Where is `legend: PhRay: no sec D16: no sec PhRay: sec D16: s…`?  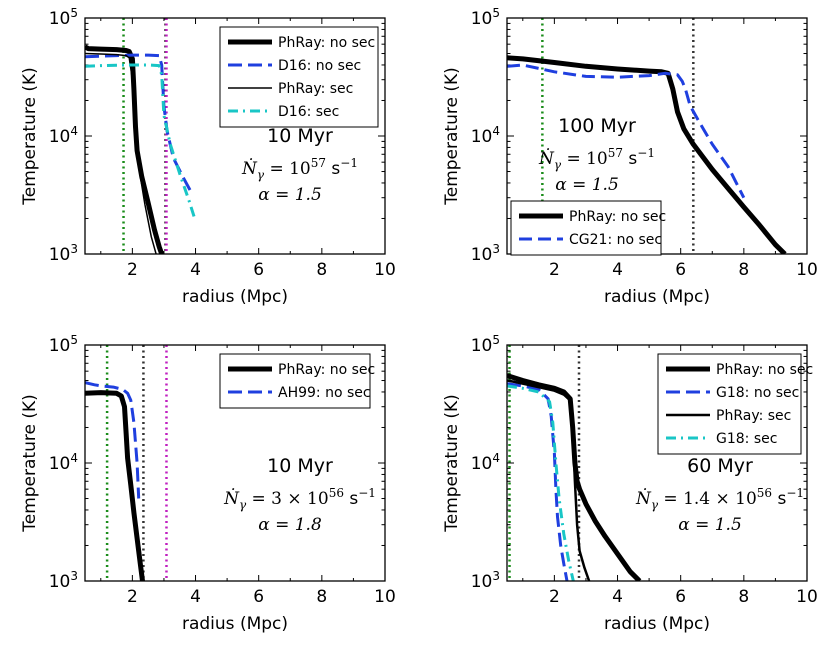
legend: PhRay: no sec D16: no sec PhRay: sec D16: s… is located at coordinates (299, 77).